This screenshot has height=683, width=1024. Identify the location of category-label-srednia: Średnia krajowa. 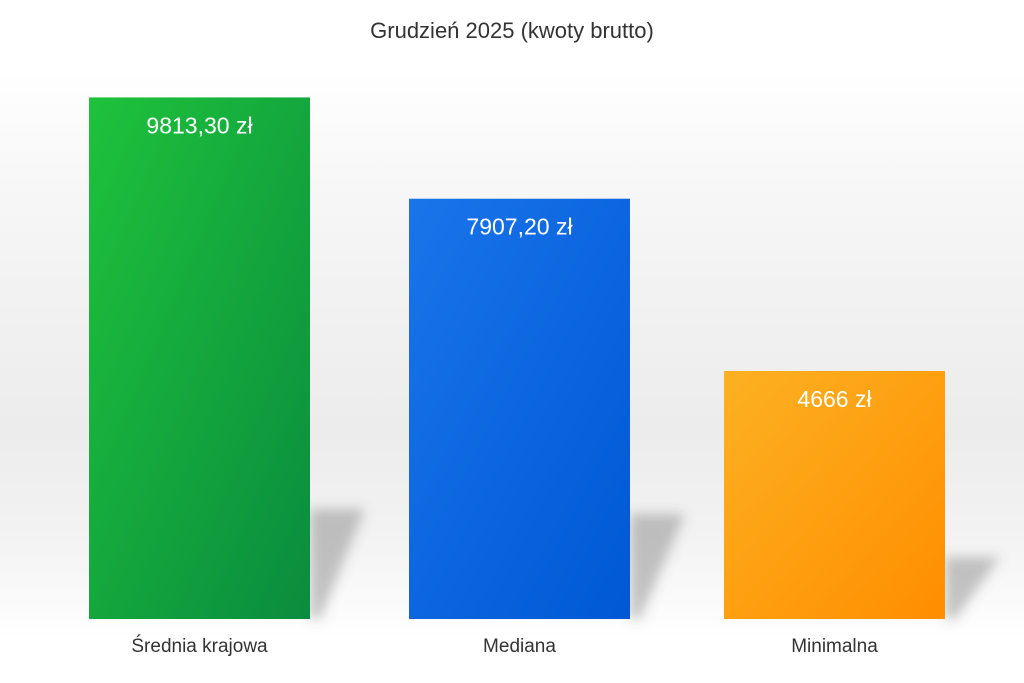
(199, 646).